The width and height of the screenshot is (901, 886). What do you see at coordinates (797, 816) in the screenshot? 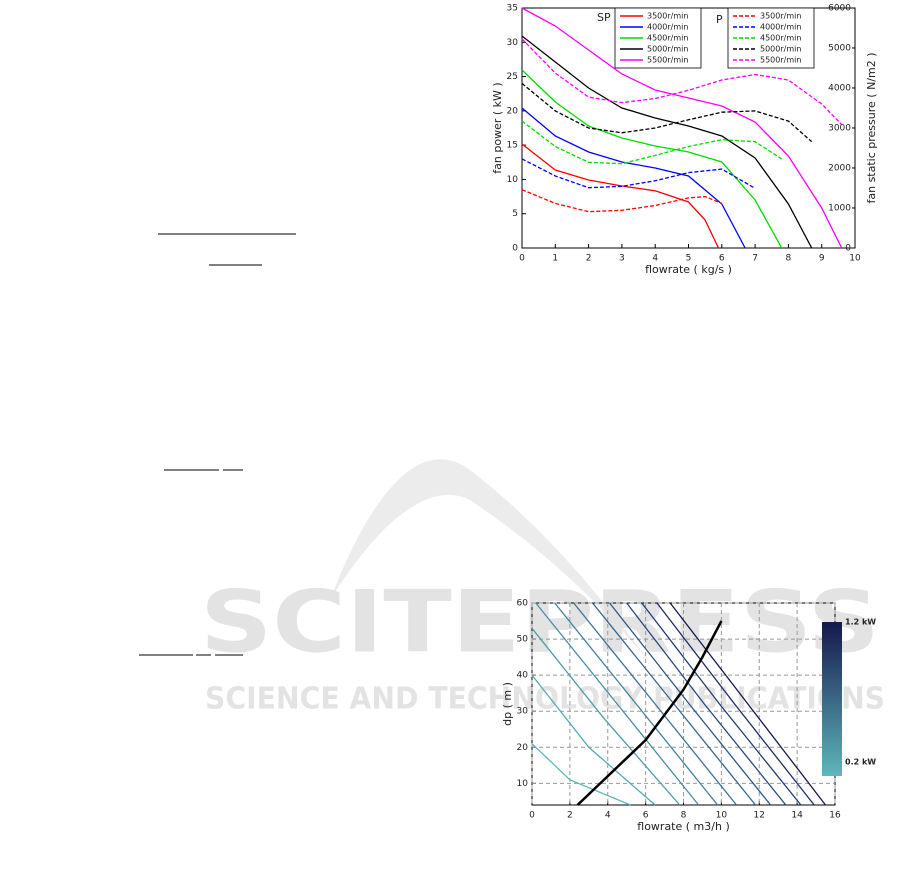
I see `x-tick-label: 14` at bounding box center [797, 816].